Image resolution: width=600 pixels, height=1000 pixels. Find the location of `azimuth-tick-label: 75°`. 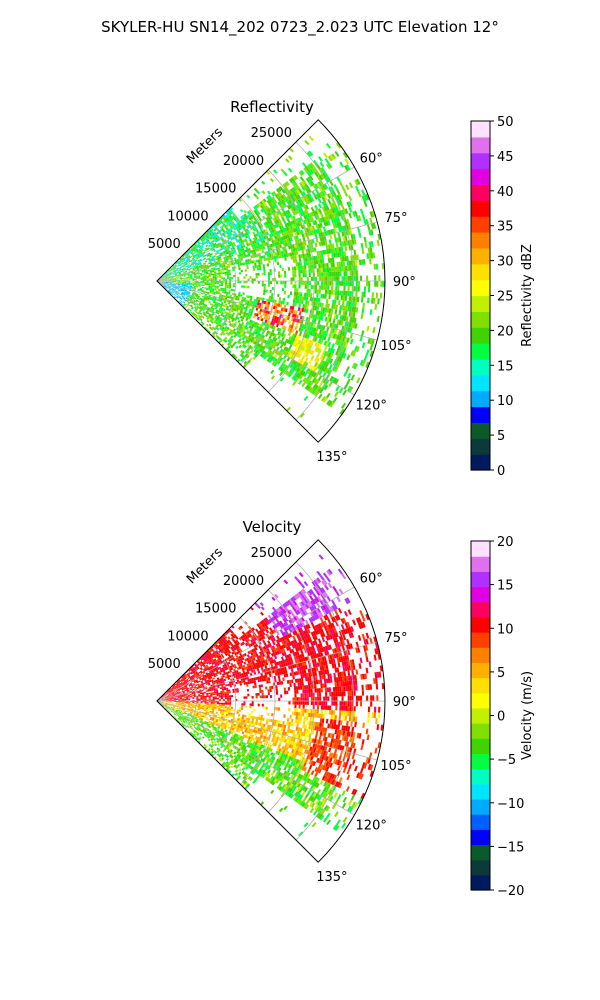

azimuth-tick-label: 75° is located at coordinates (395, 218).